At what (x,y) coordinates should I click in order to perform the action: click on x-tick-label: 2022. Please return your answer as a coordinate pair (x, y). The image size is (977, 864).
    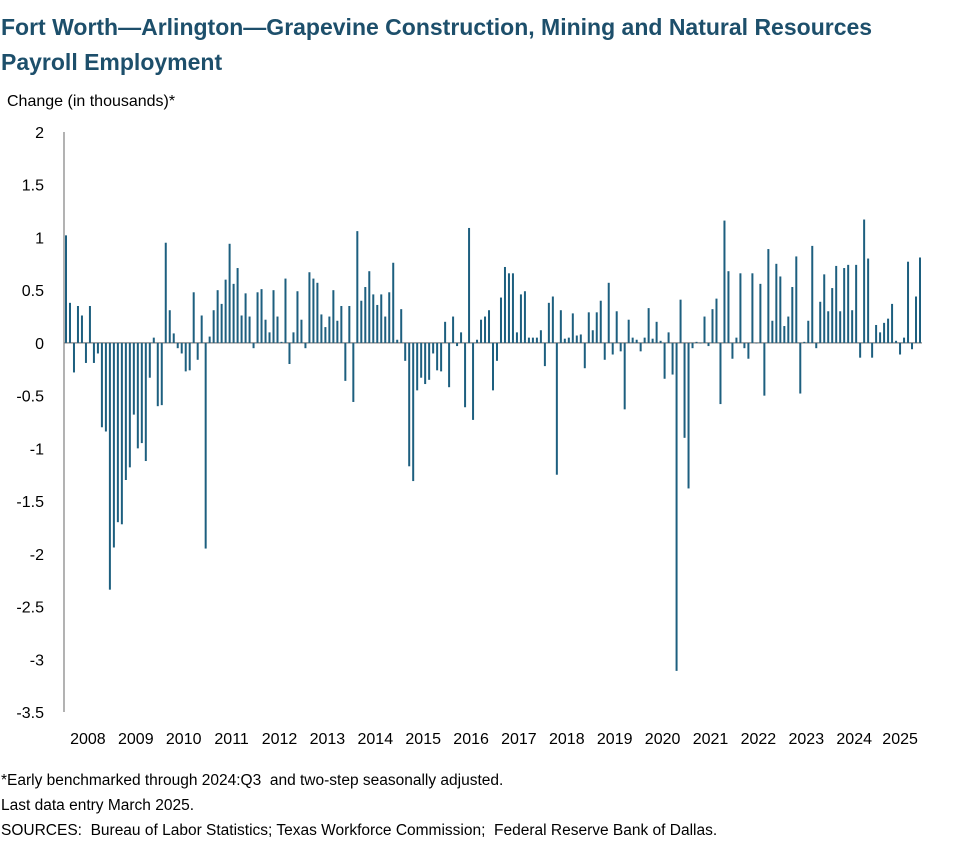
    Looking at the image, I should click on (759, 739).